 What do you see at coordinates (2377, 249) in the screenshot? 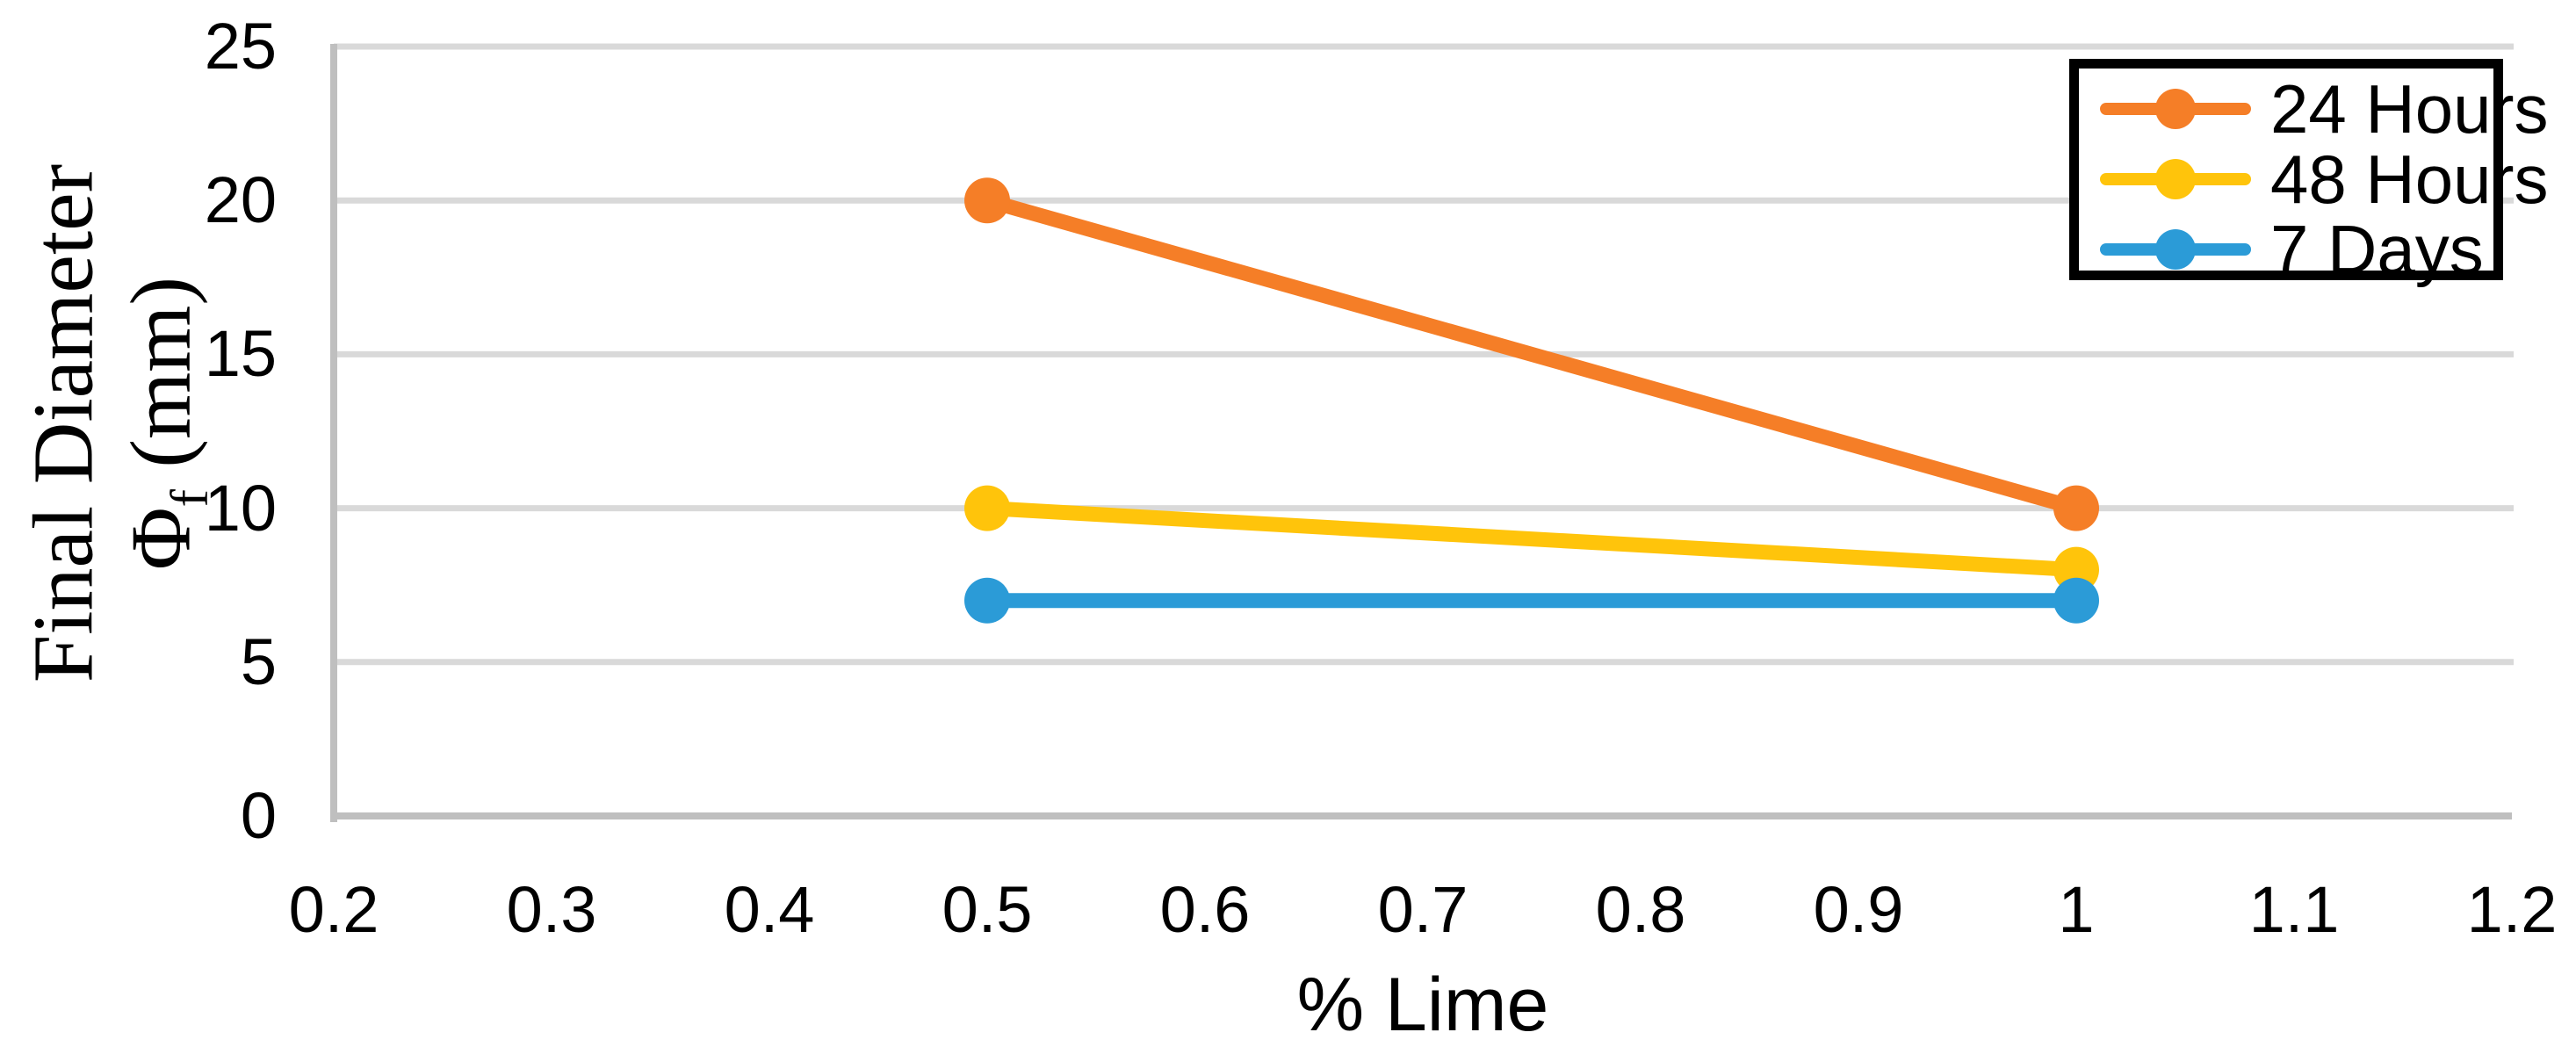
I see `legend-label: 7 Days` at bounding box center [2377, 249].